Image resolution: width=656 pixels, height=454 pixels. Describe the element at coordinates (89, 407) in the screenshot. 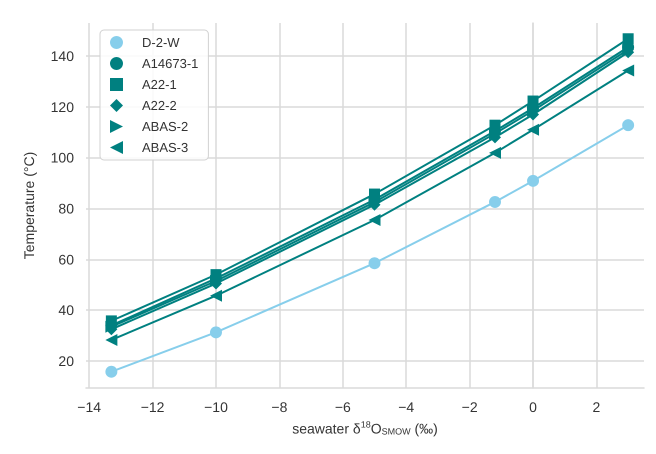

I see `x-tick-label: −14` at that location.